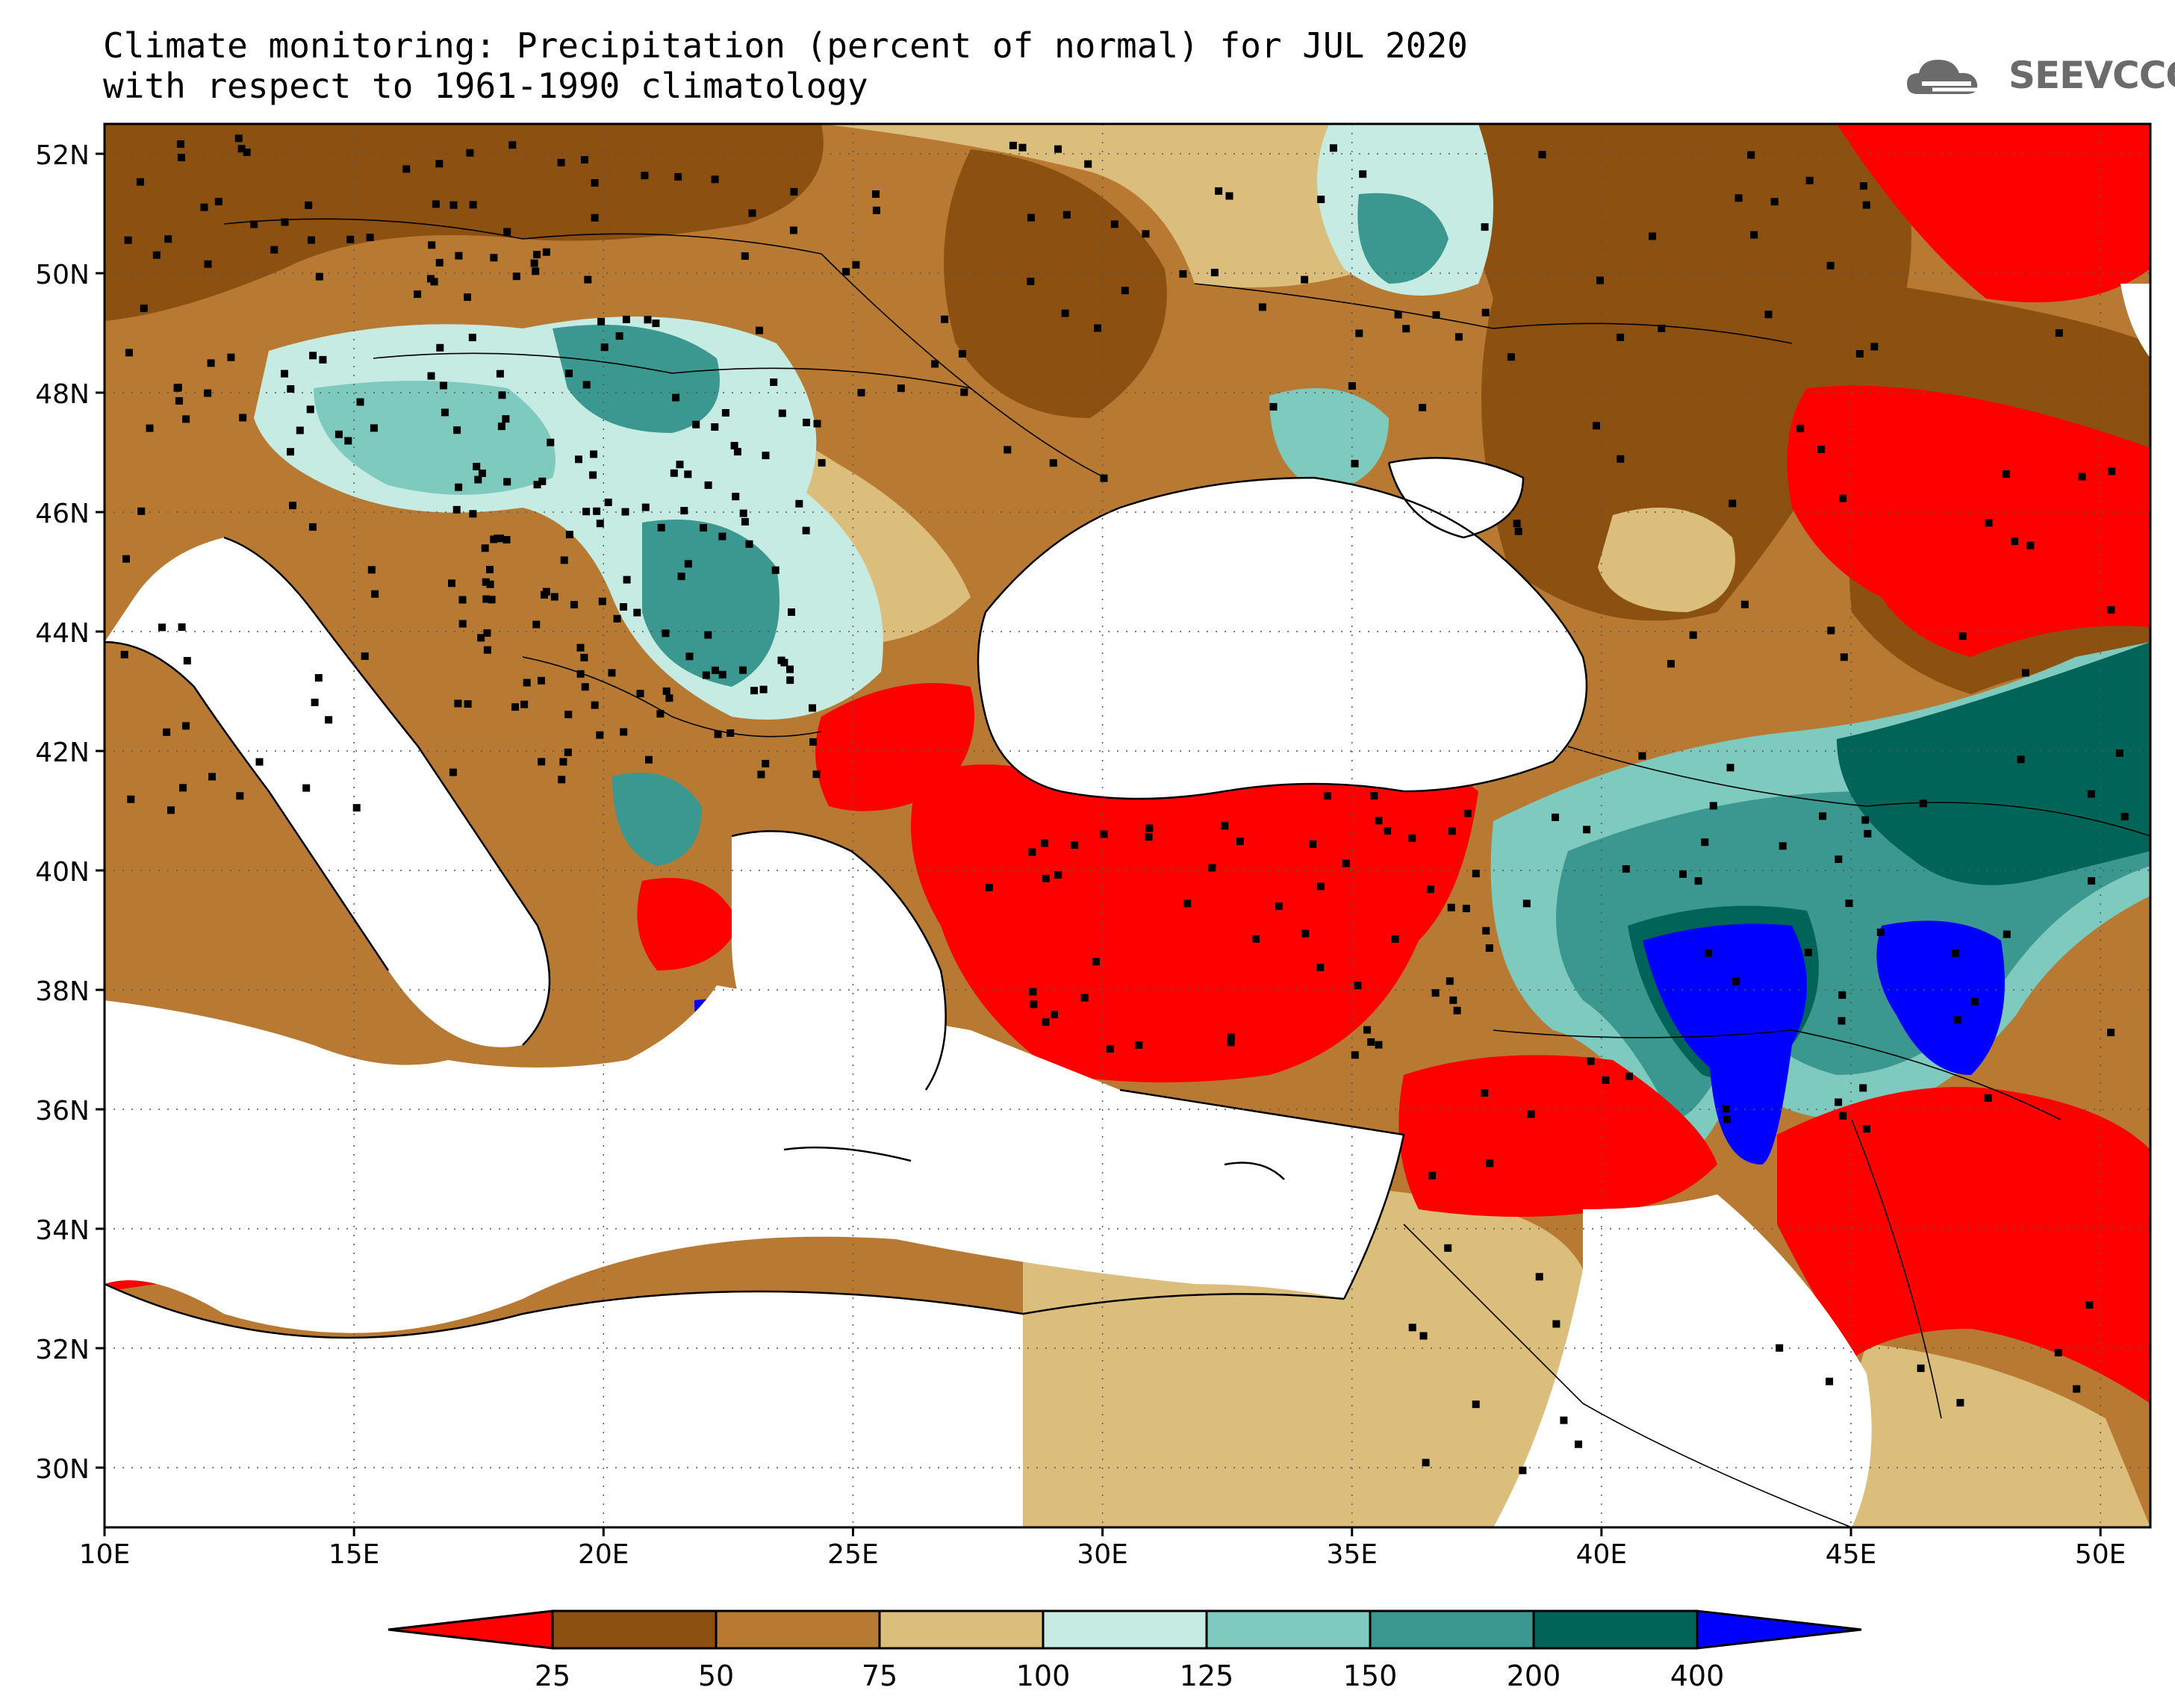  I want to click on legend-label: 150, so click(1370, 1675).